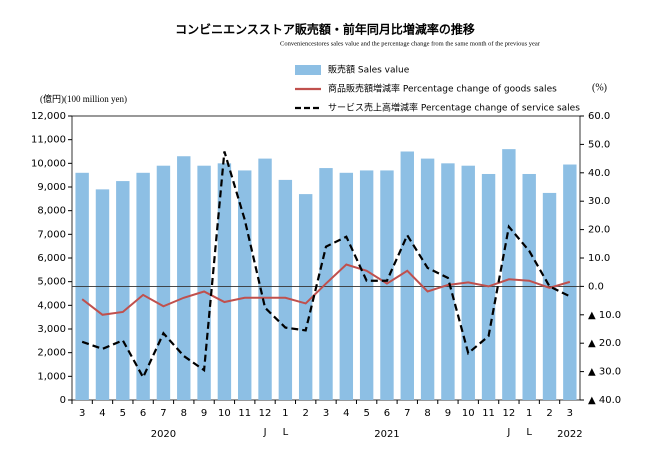 Image resolution: width=650 pixels, height=458 pixels. Describe the element at coordinates (51, 305) in the screenshot. I see `y-tick-label: 4,000` at that location.